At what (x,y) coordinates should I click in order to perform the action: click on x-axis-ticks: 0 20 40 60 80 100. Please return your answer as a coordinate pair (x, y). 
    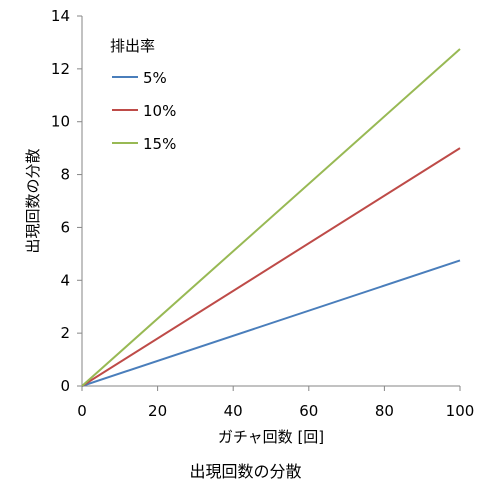
    Looking at the image, I should click on (275, 403).